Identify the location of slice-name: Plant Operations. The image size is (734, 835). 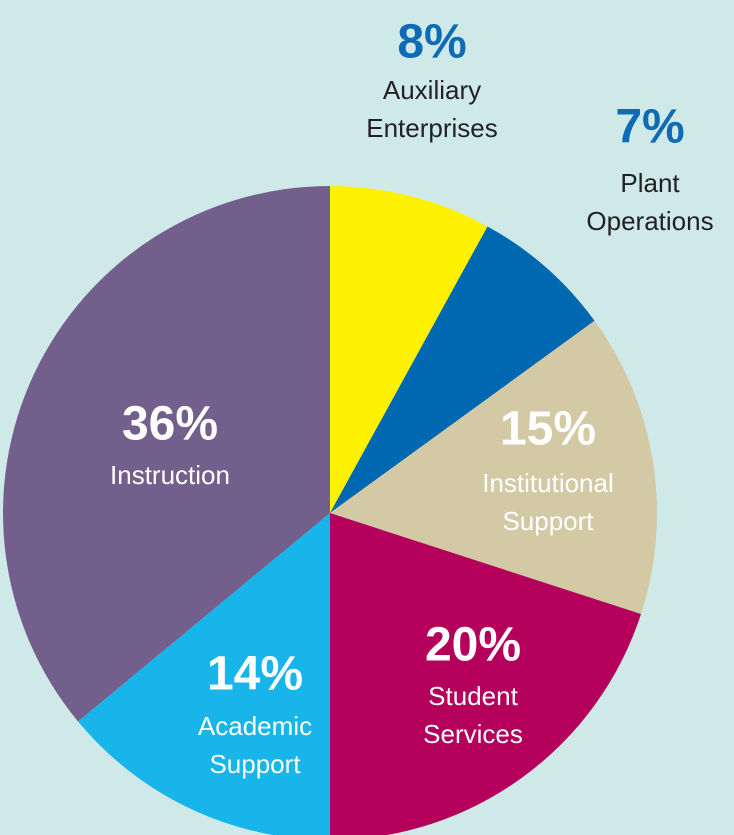
(649, 202).